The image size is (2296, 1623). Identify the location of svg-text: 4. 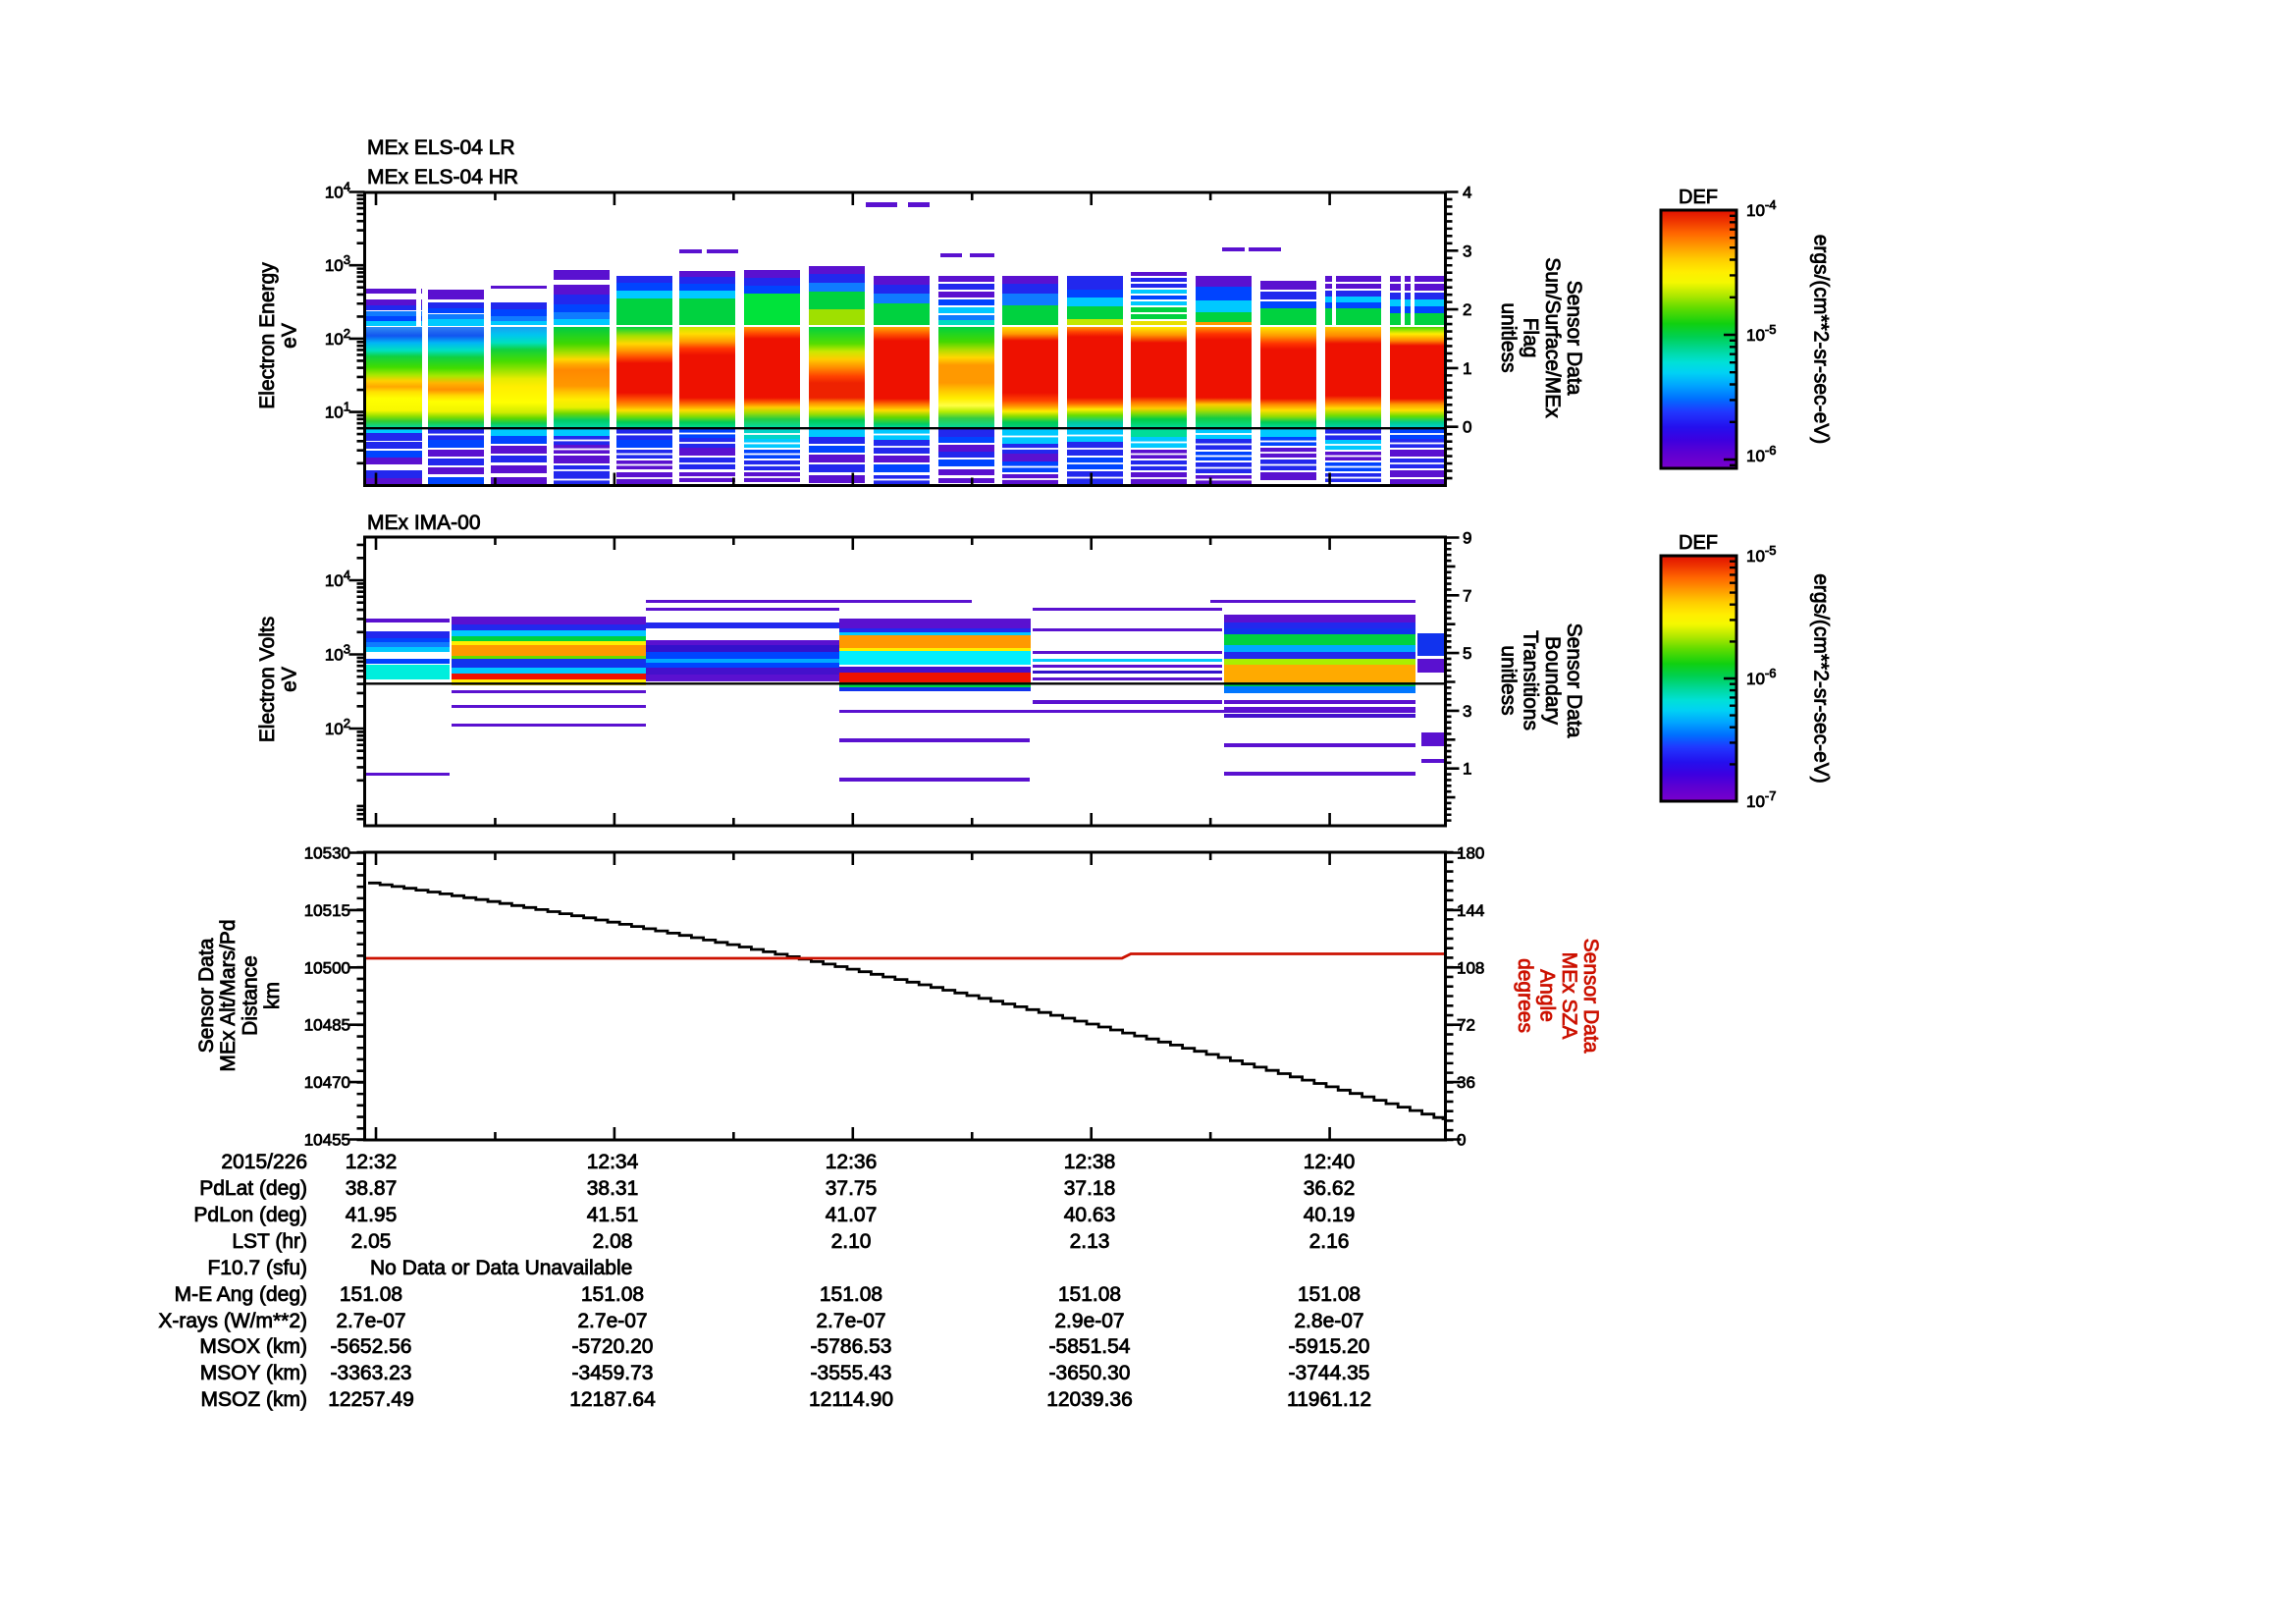
(1467, 193).